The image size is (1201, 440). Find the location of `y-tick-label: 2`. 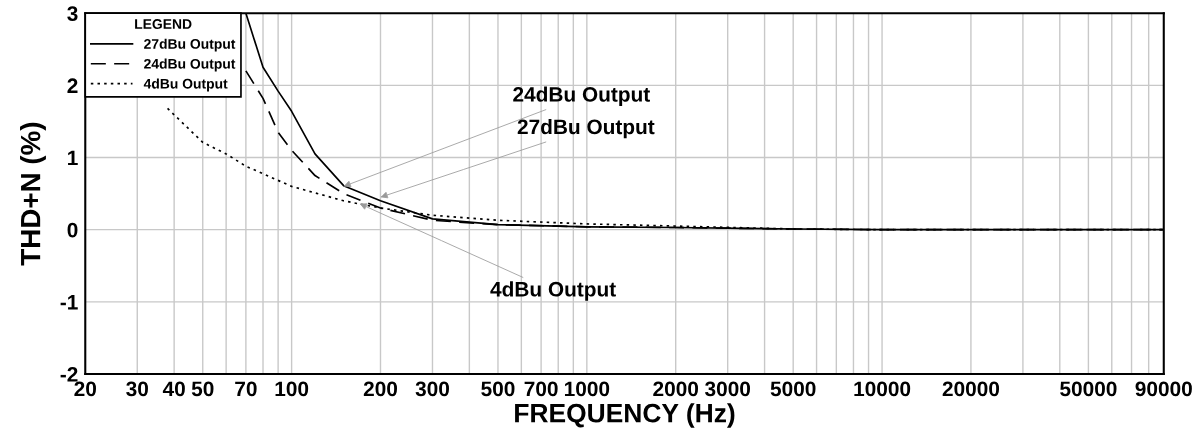

y-tick-label: 2 is located at coordinates (72, 85).